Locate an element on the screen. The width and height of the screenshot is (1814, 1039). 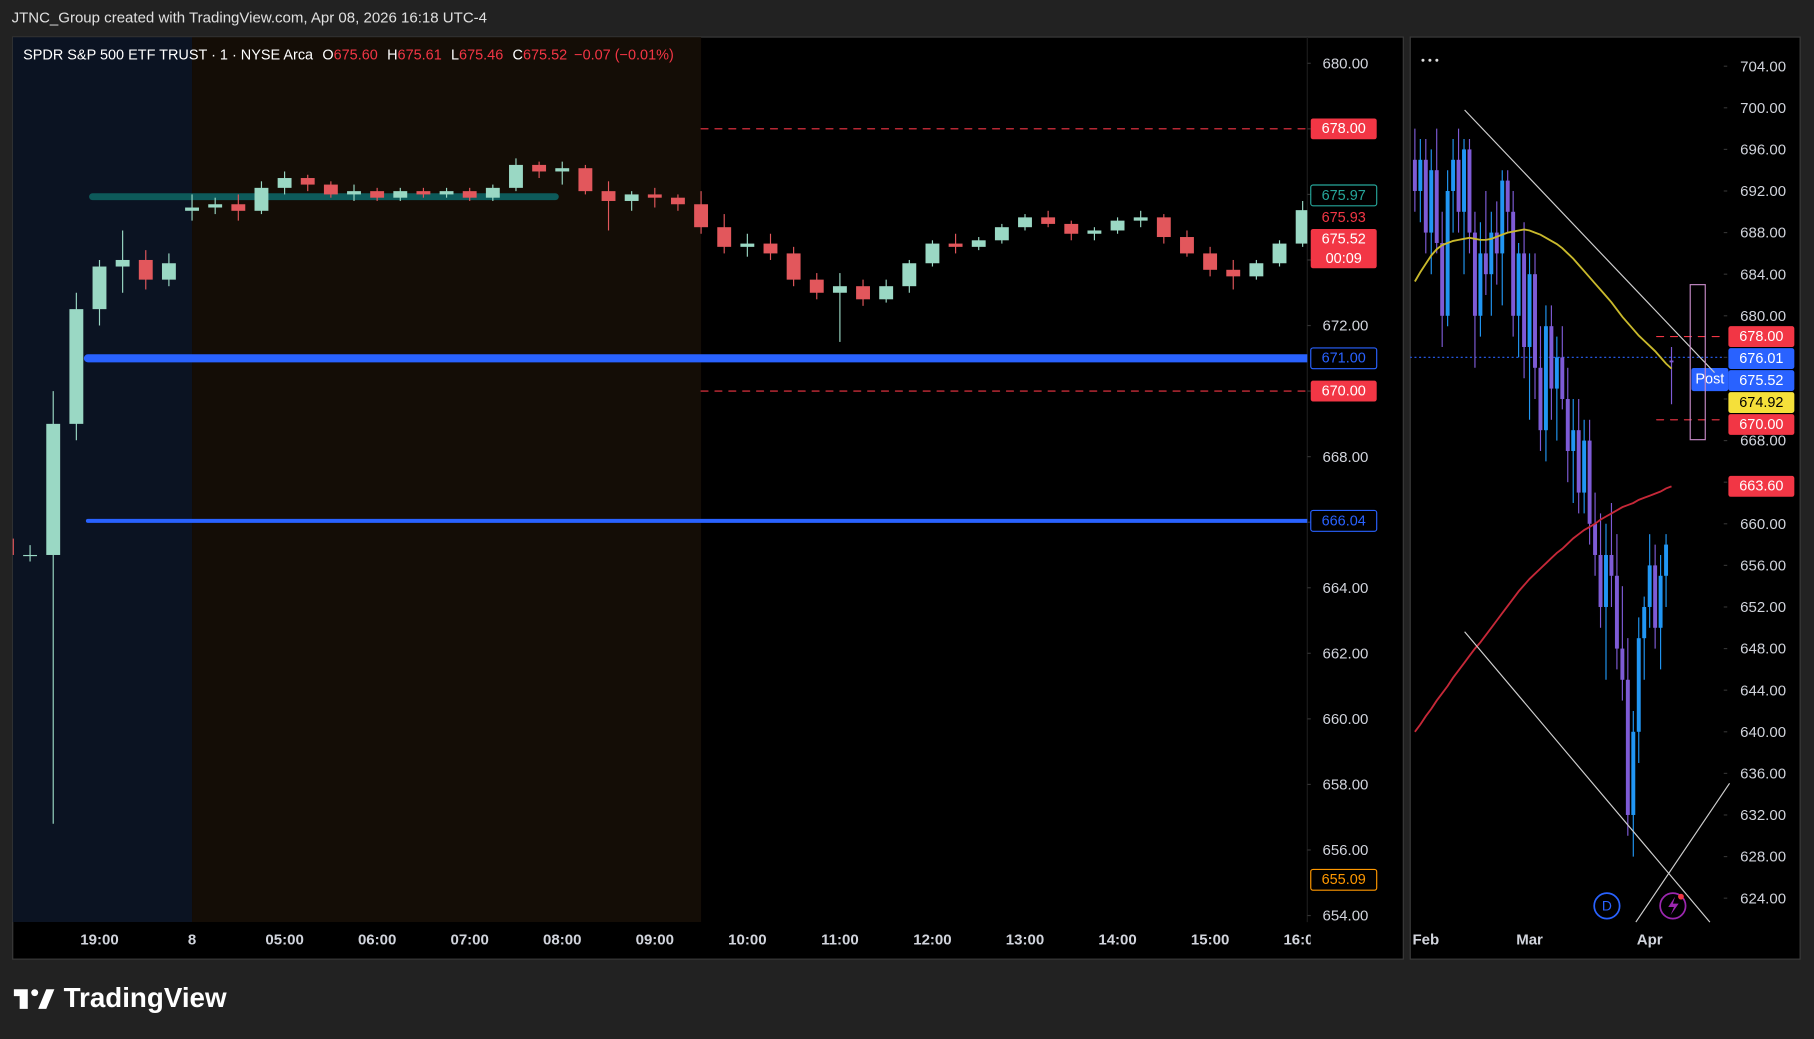
y-tick-label: 632.00 is located at coordinates (1763, 815).